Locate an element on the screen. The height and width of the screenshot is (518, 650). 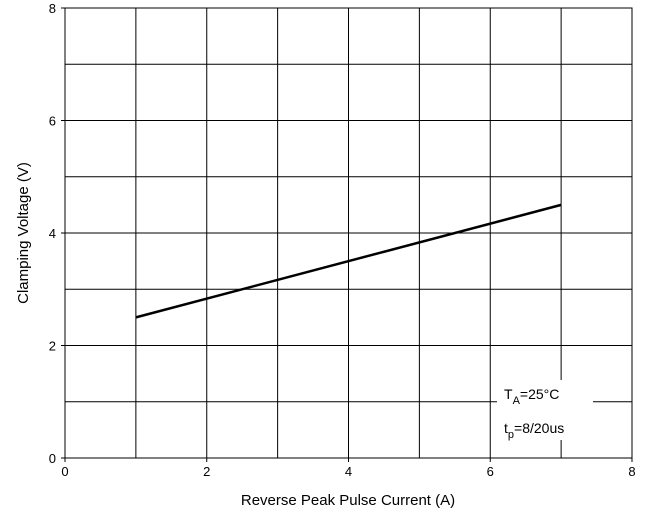
y-tick-label: 6 is located at coordinates (52, 121).